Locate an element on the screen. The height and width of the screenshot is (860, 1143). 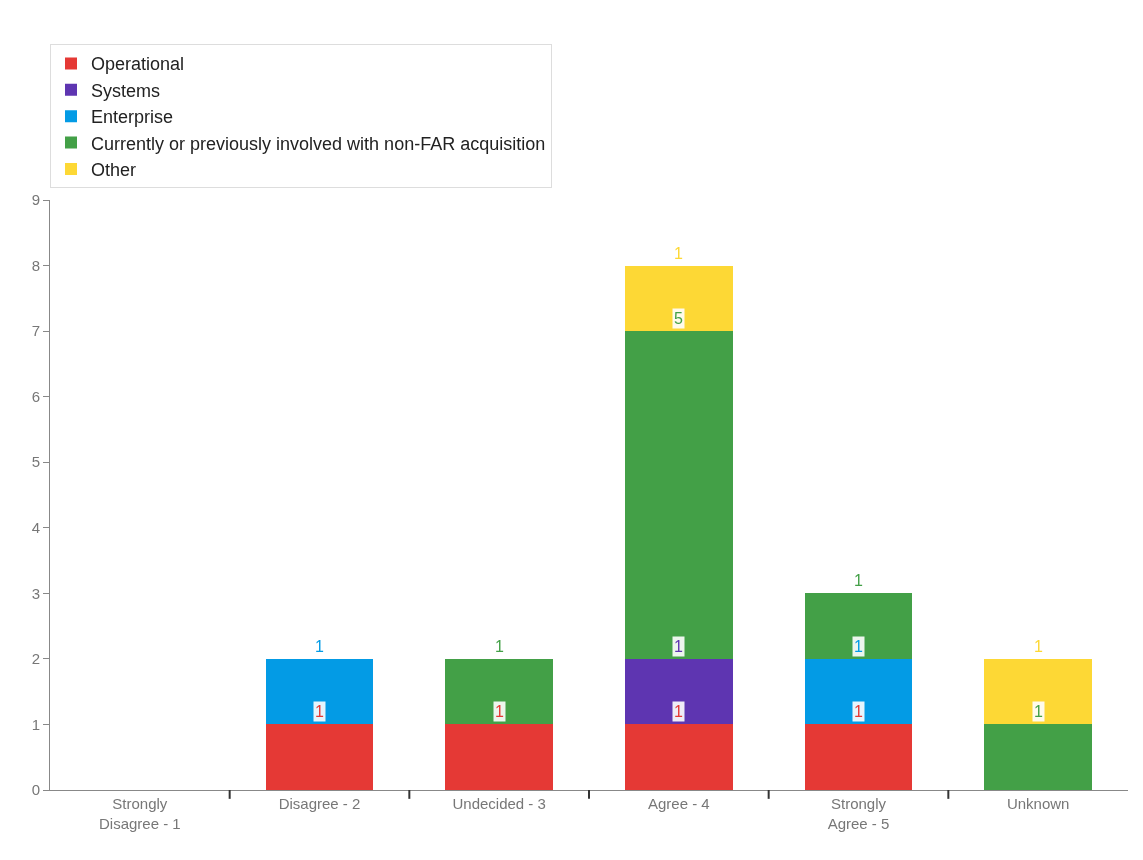
x-tick-label: Strongly Disagree - 1 is located at coordinates (139, 813).